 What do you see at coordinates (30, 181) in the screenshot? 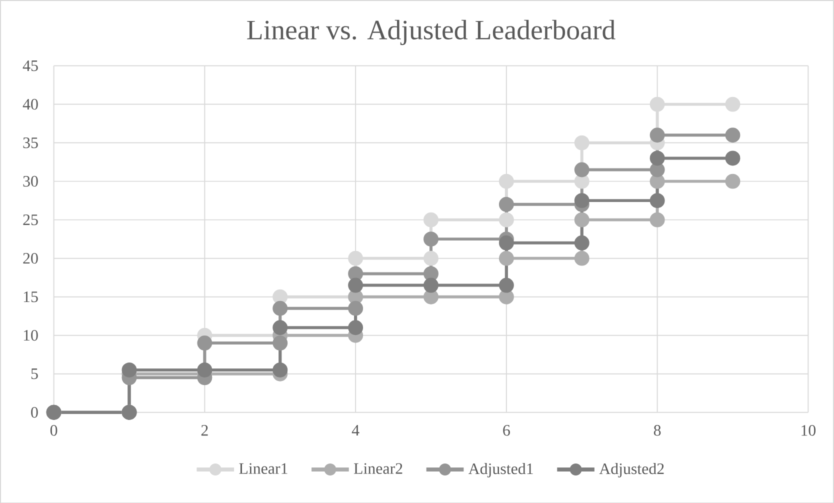
I see `y-tick-label: 30` at bounding box center [30, 181].